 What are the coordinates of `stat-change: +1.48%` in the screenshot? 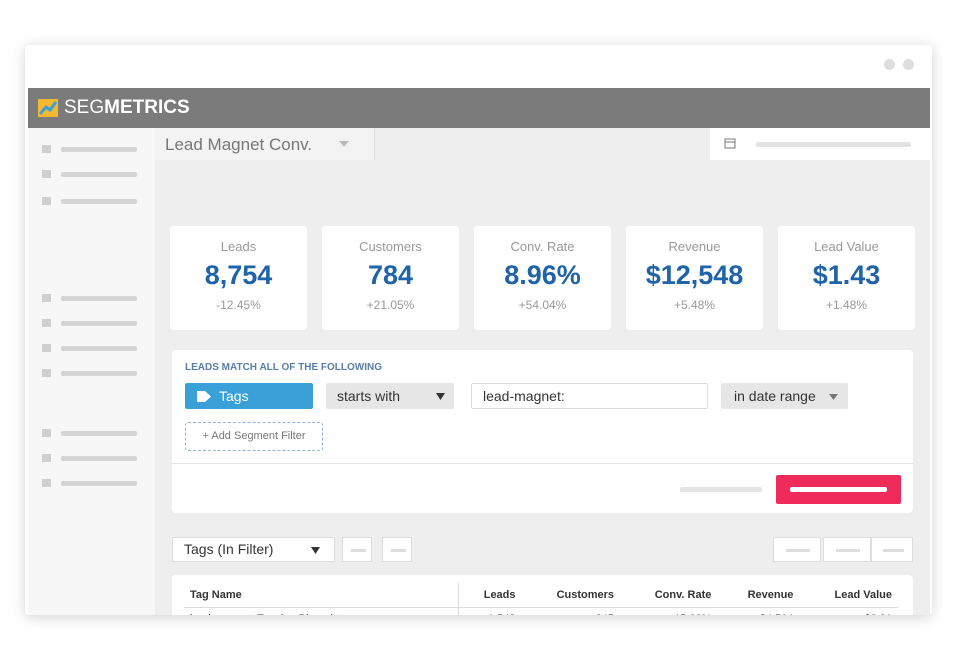 It's located at (846, 305).